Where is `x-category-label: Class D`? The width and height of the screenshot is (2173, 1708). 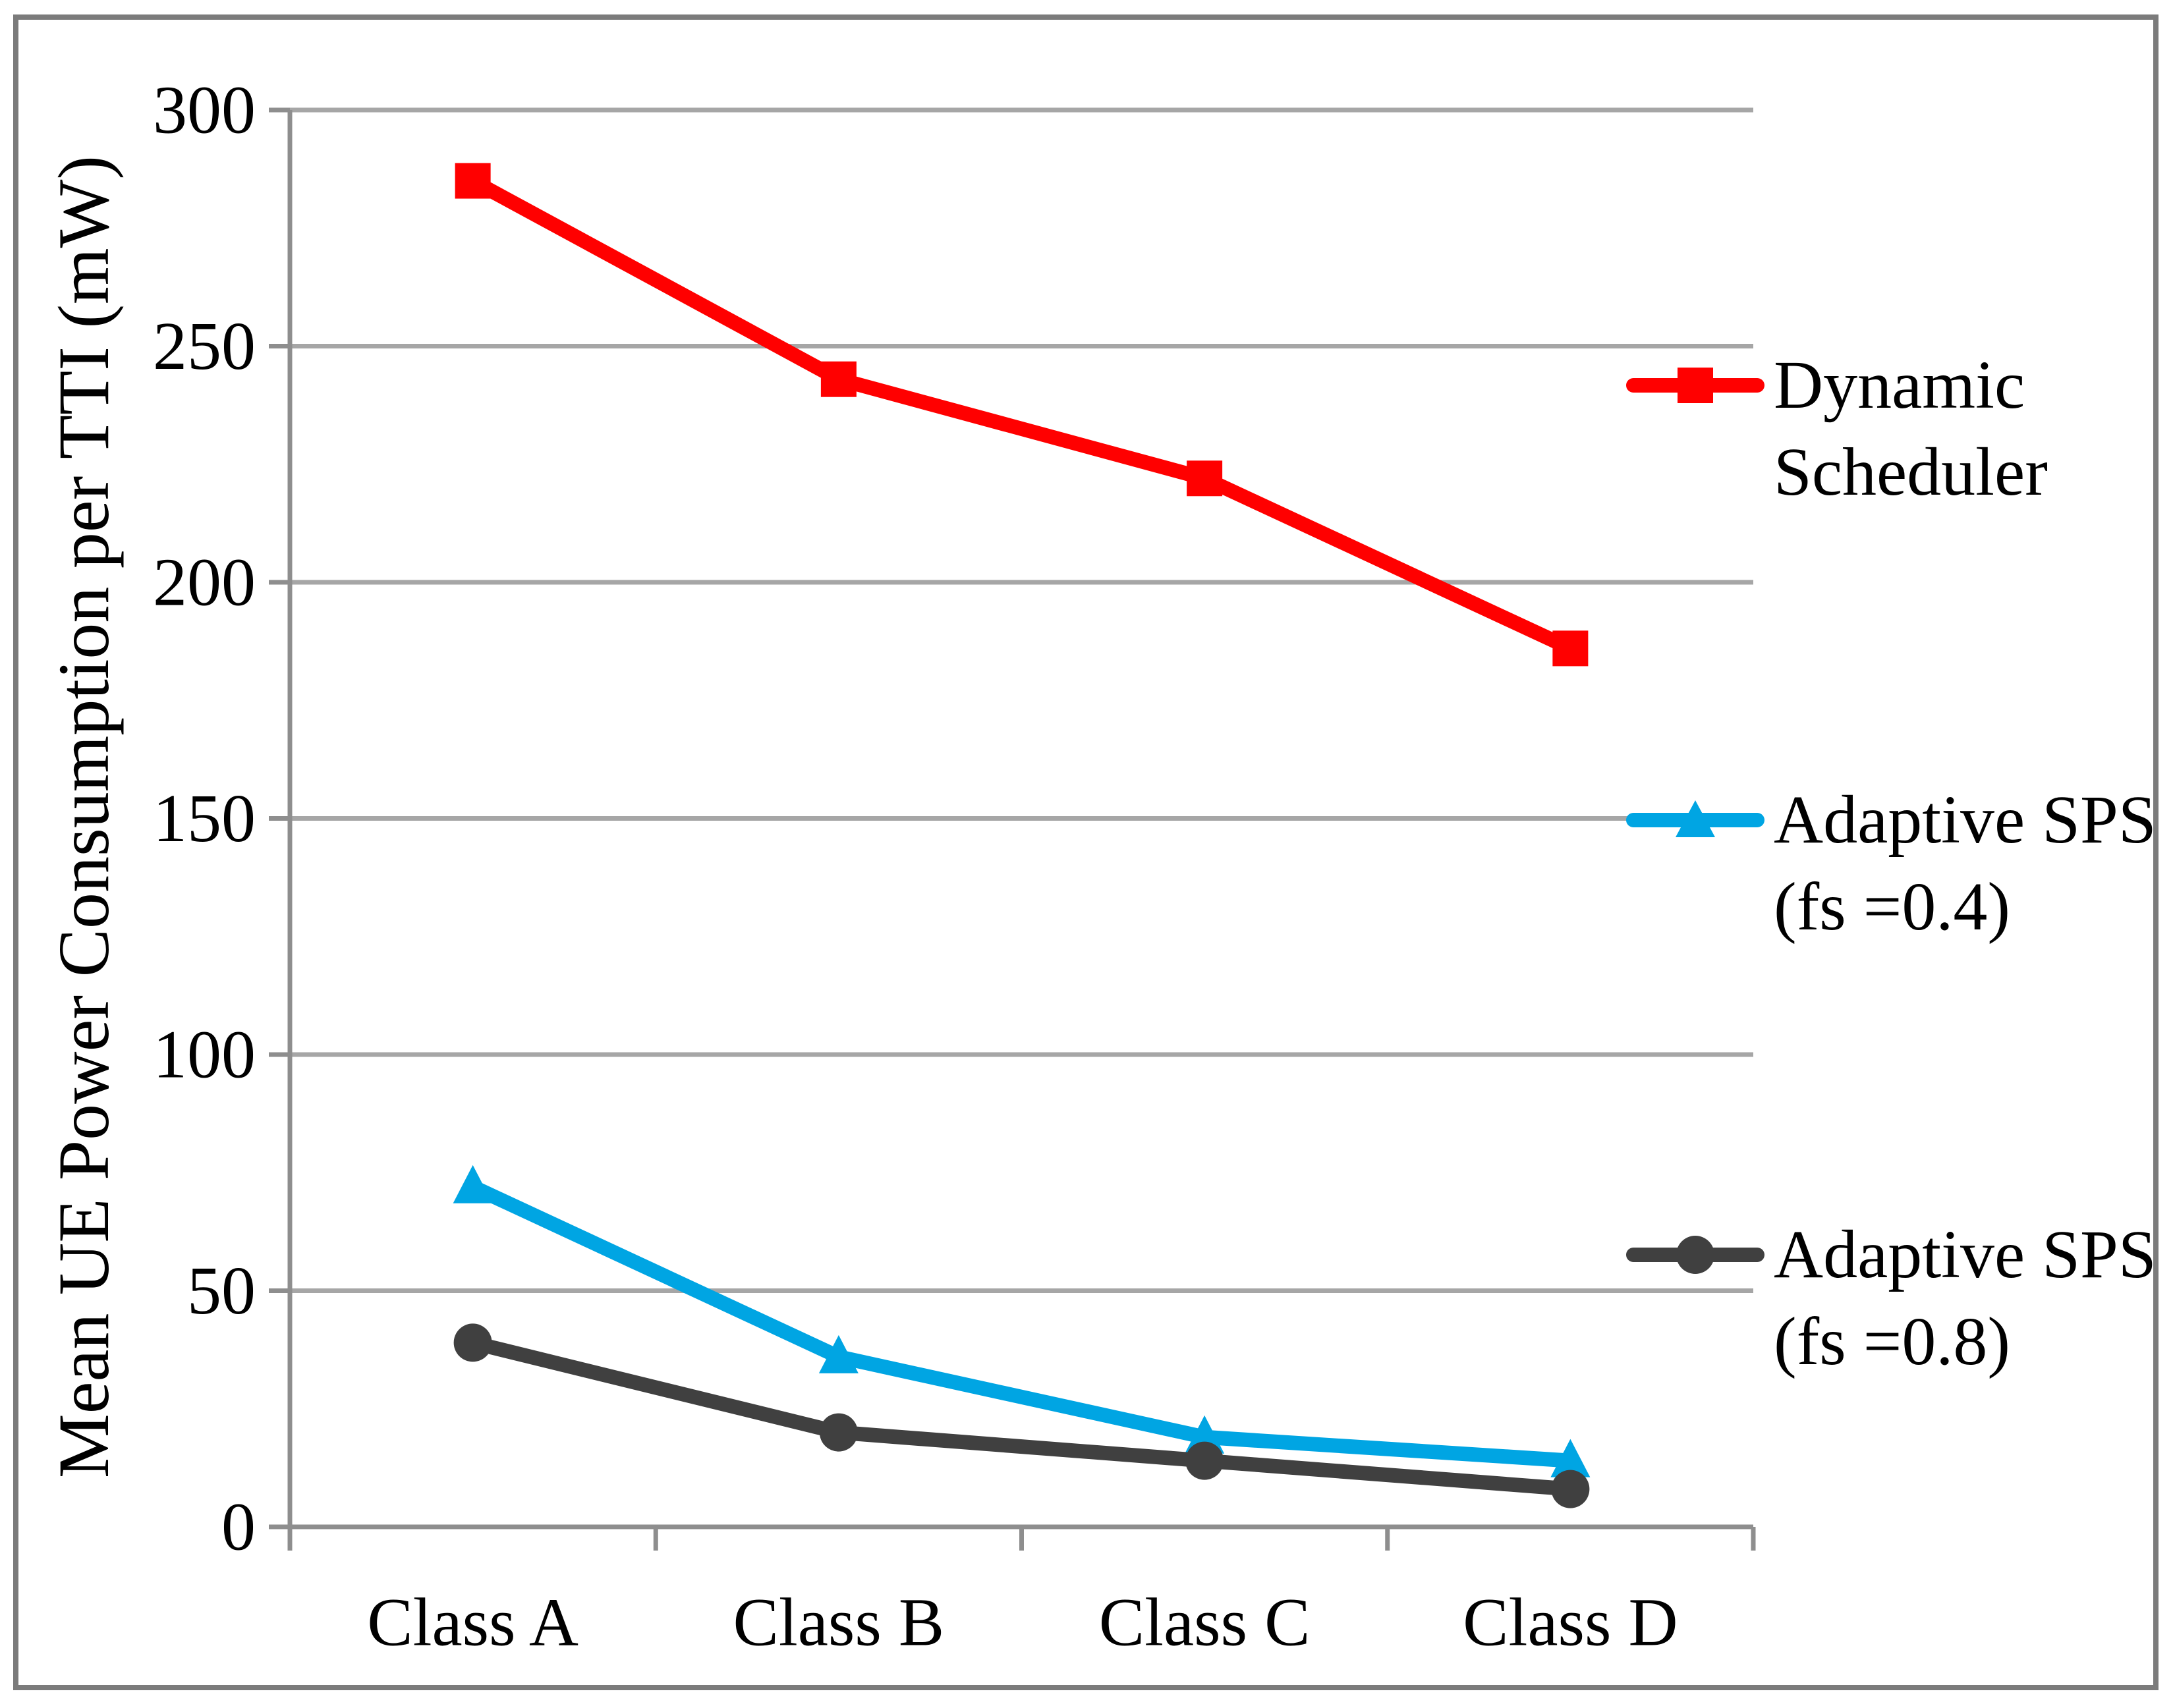
x-category-label: Class D is located at coordinates (1570, 1623).